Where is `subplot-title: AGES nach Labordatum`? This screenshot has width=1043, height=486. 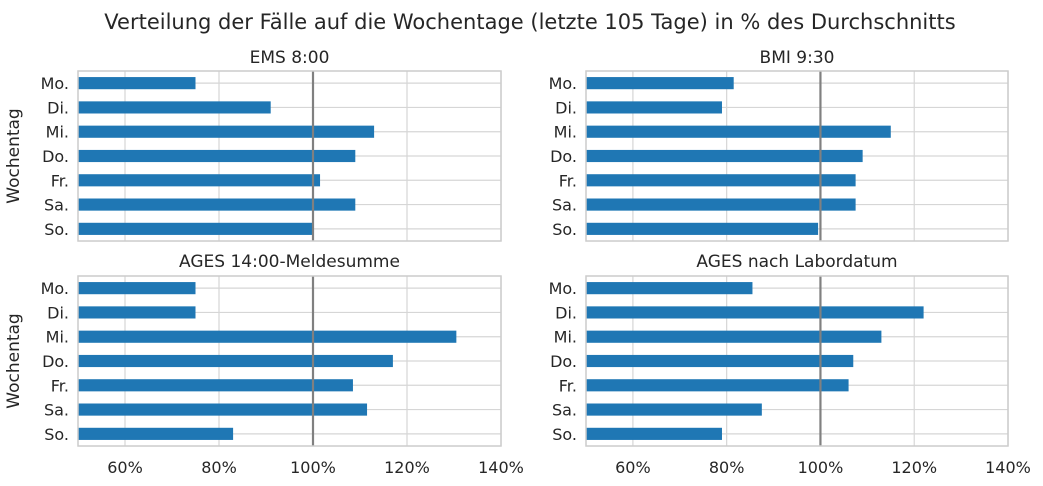
subplot-title: AGES nach Labordatum is located at coordinates (796, 262).